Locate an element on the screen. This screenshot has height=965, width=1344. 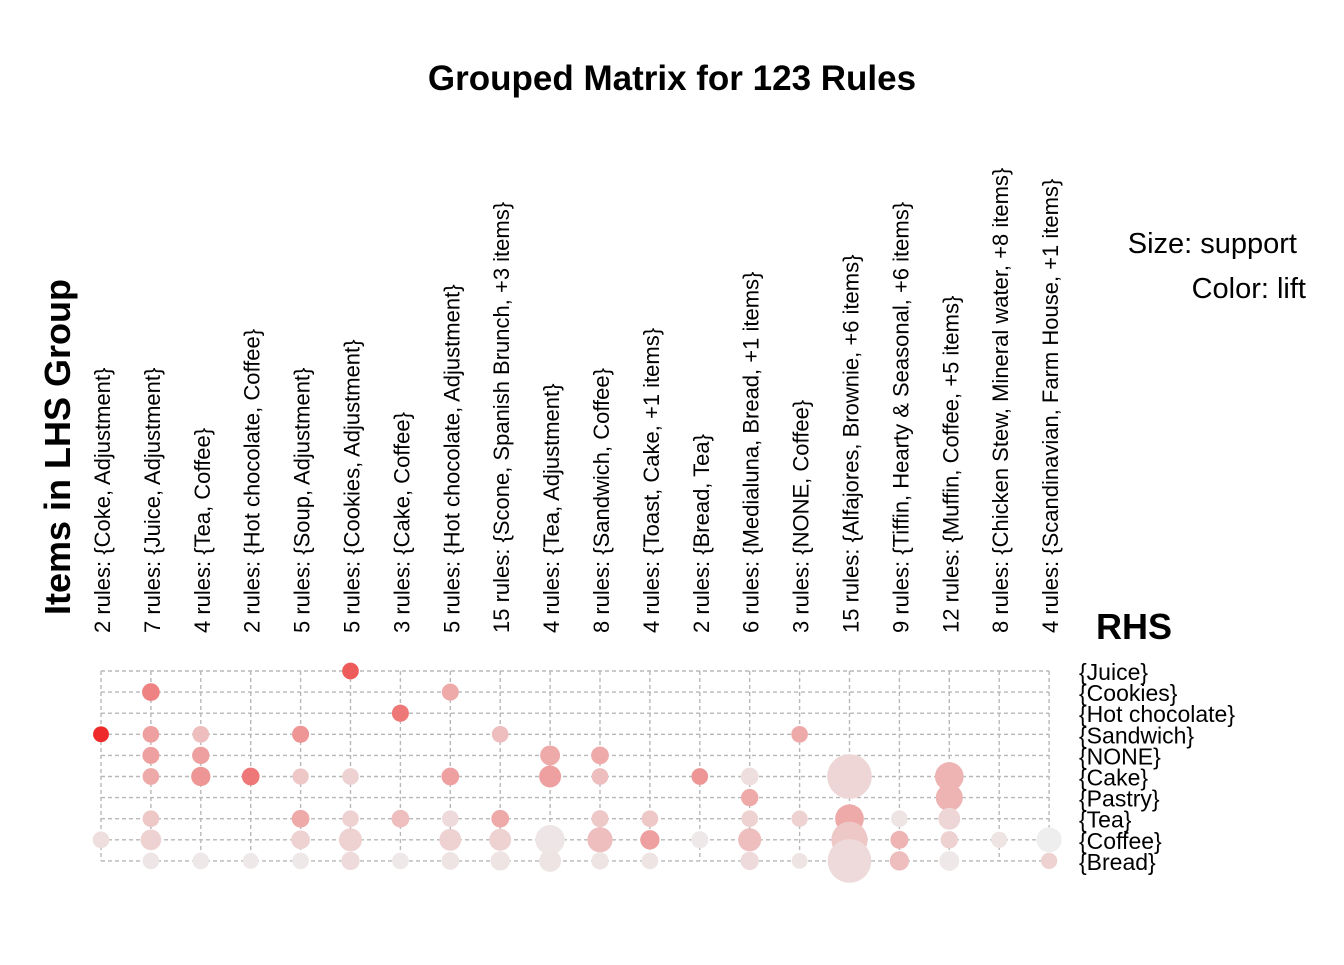
rhs-item-label: {Hot chocolate} is located at coordinates (1157, 714).